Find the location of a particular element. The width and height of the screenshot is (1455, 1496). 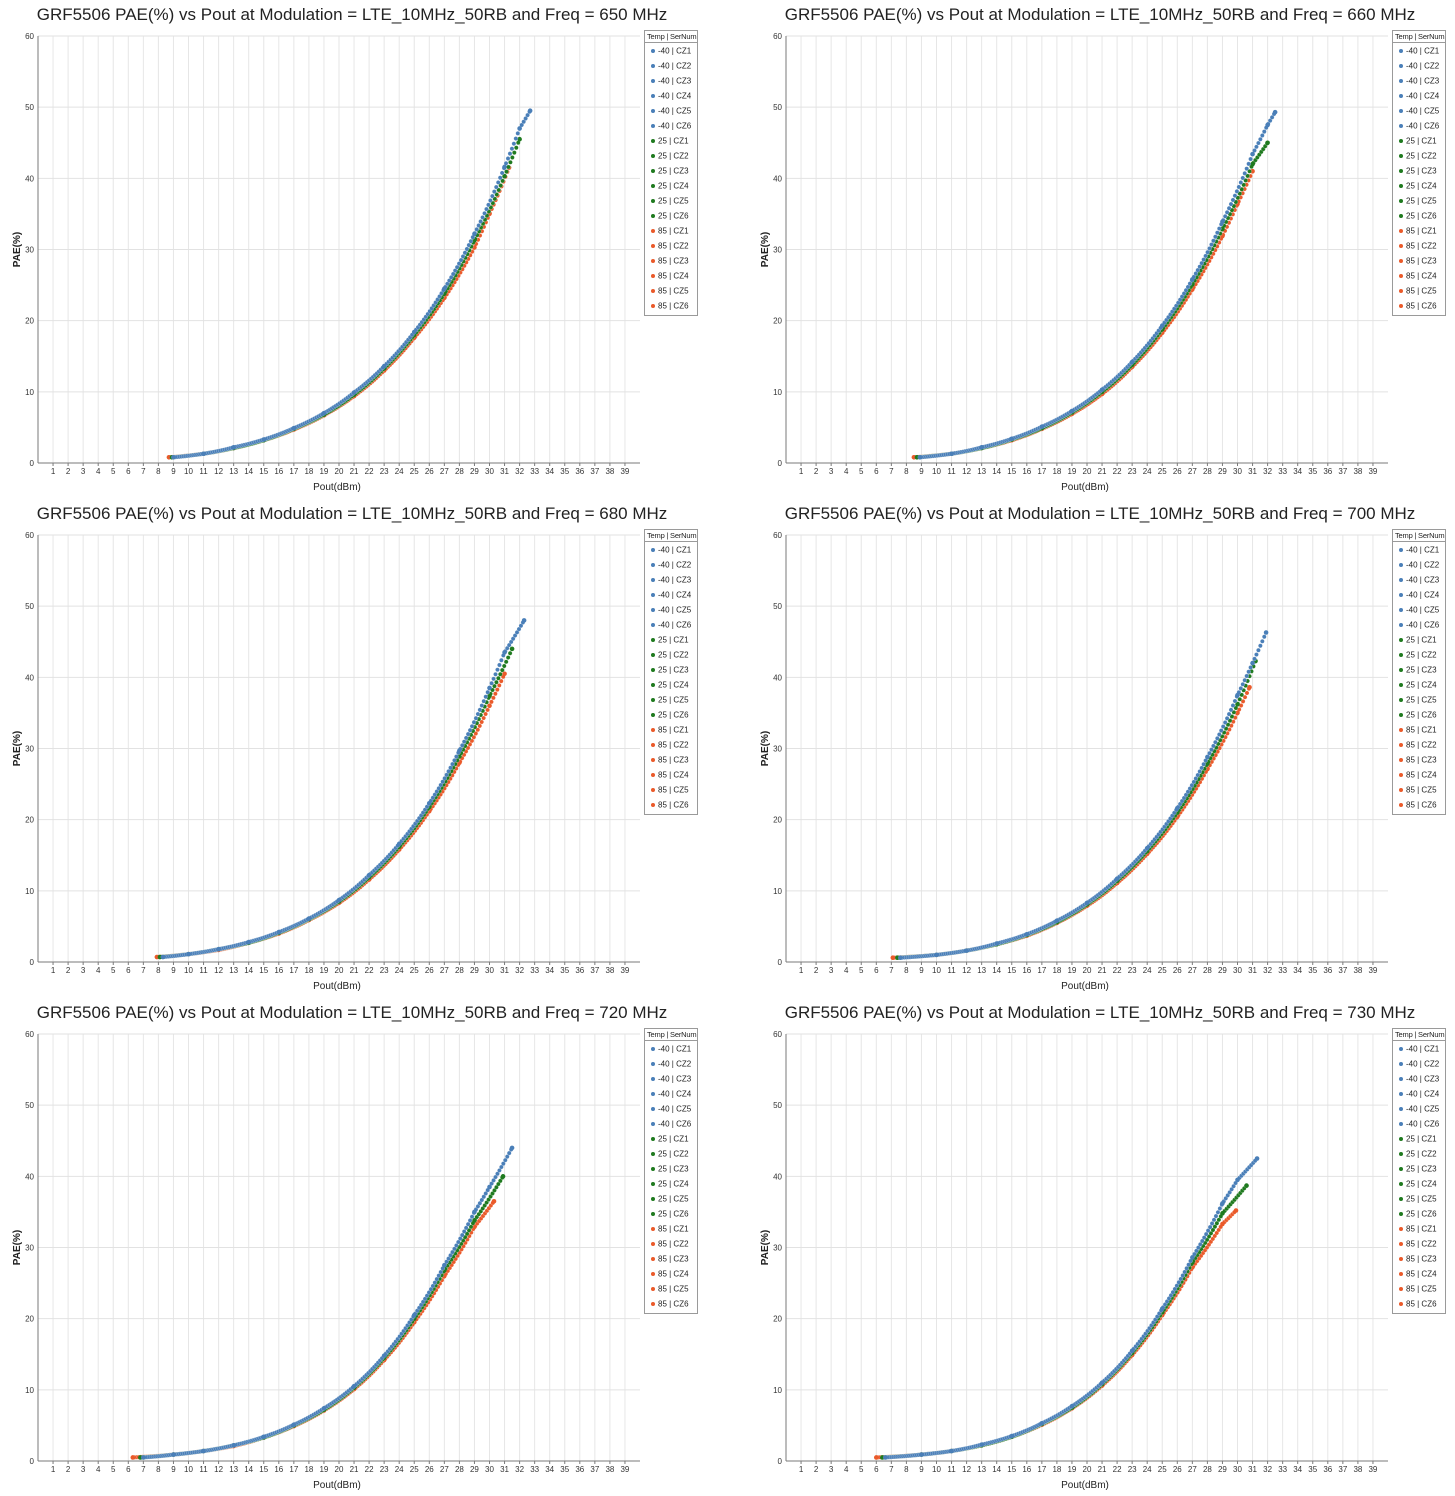

x-tick-label: 28 is located at coordinates (459, 1469).